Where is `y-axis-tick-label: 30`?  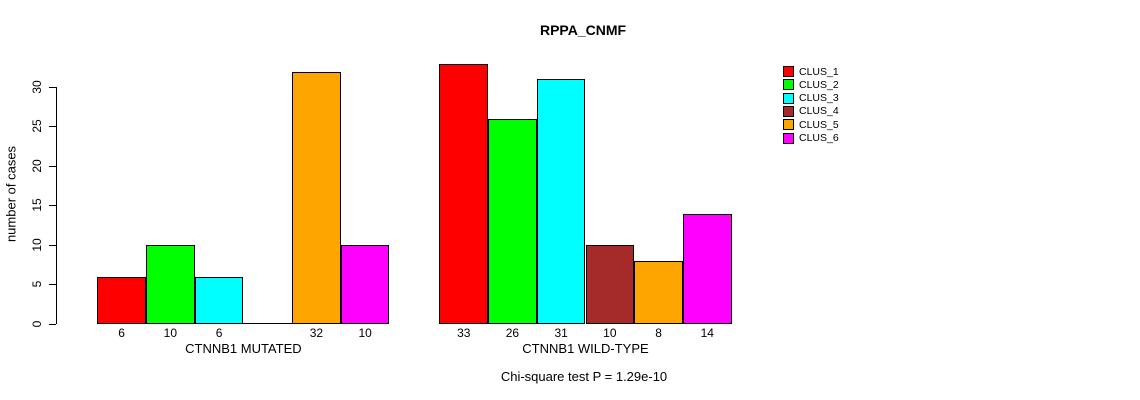 y-axis-tick-label: 30 is located at coordinates (37, 87).